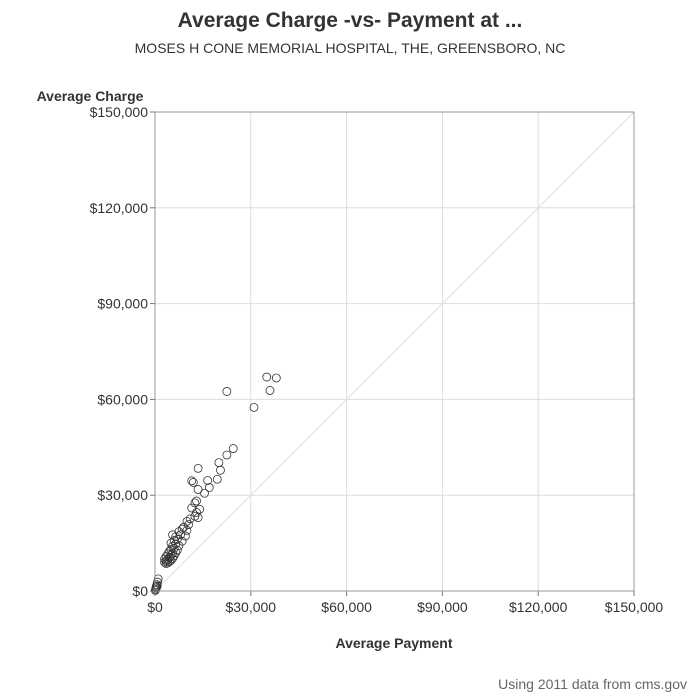 Image resolution: width=700 pixels, height=700 pixels. What do you see at coordinates (250, 607) in the screenshot?
I see `x-tick-label: $30,000` at bounding box center [250, 607].